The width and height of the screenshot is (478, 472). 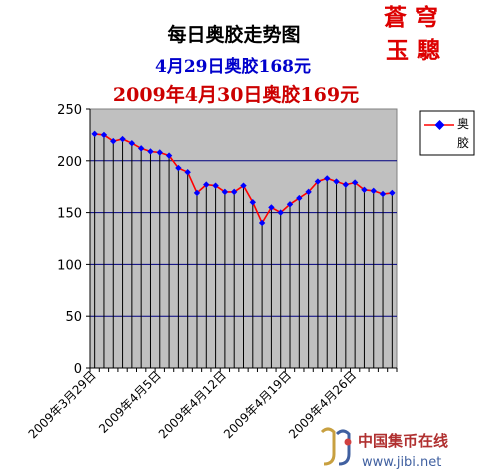 What do you see at coordinates (62, 404) in the screenshot?
I see `x-tick-label: 2009年3月29日` at bounding box center [62, 404].